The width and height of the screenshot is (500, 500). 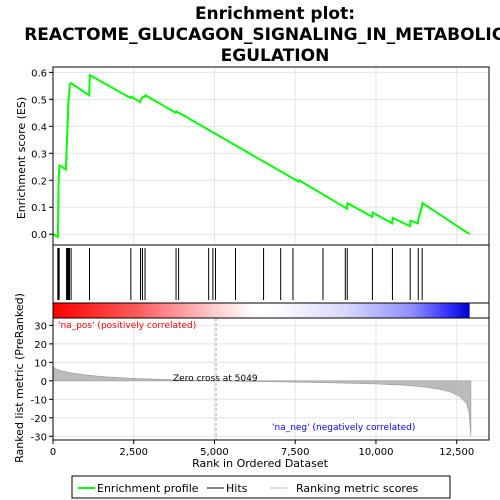 What do you see at coordinates (375, 452) in the screenshot?
I see `x-tick-label: 10,000` at bounding box center [375, 452].